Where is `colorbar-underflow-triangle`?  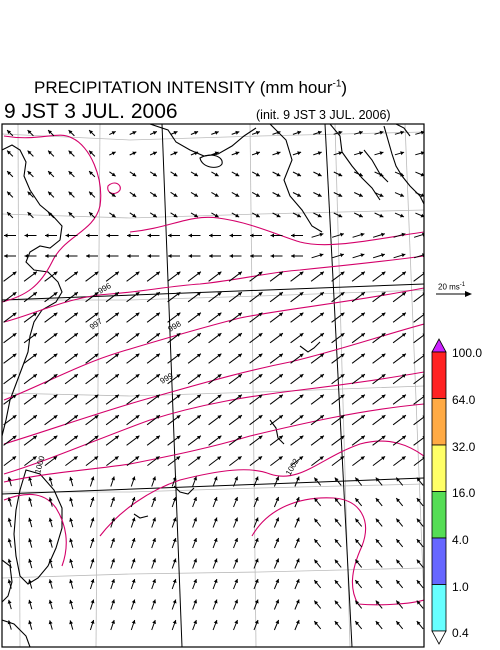
colorbar-underflow-triangle is located at coordinates (439, 637).